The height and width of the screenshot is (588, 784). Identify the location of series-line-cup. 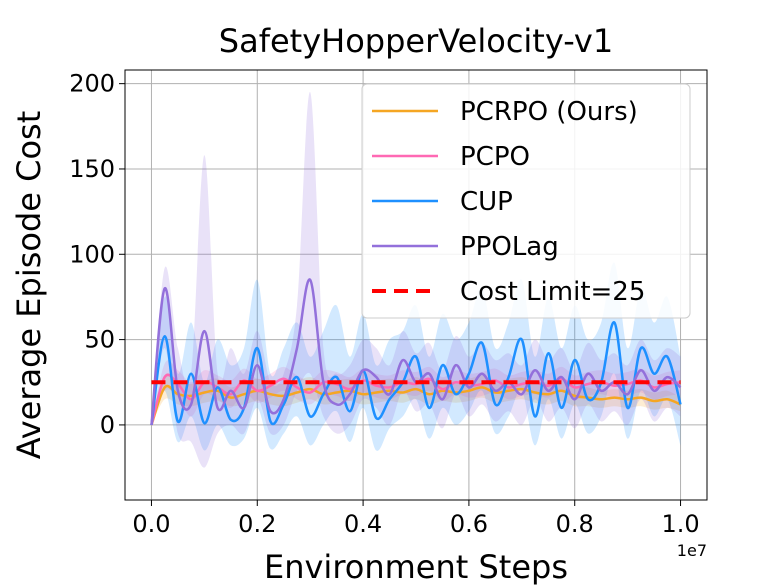
(416, 373).